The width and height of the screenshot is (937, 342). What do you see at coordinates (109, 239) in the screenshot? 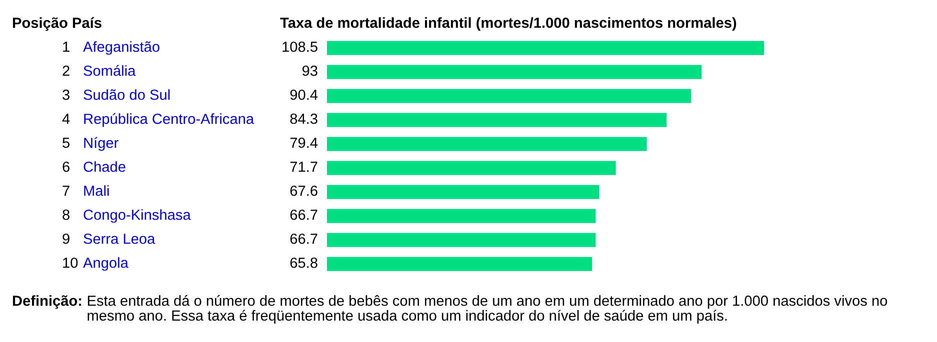
I see `y-tick-label: 9 Serra Leoa` at bounding box center [109, 239].